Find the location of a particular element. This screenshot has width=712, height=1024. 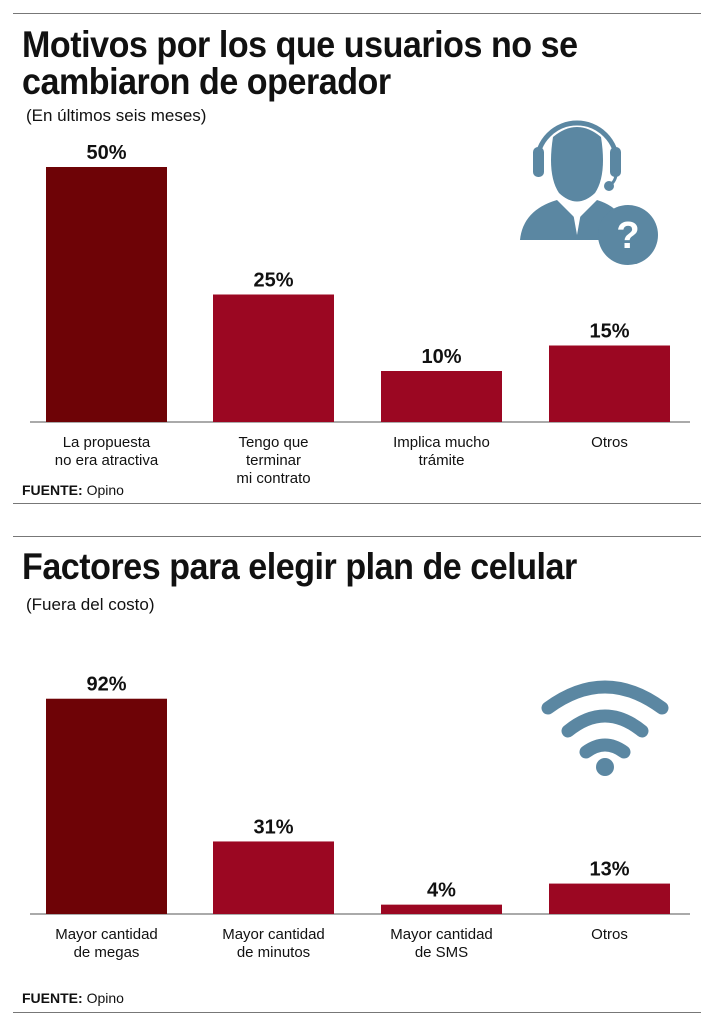

category-label-2: terminar is located at coordinates (273, 460).